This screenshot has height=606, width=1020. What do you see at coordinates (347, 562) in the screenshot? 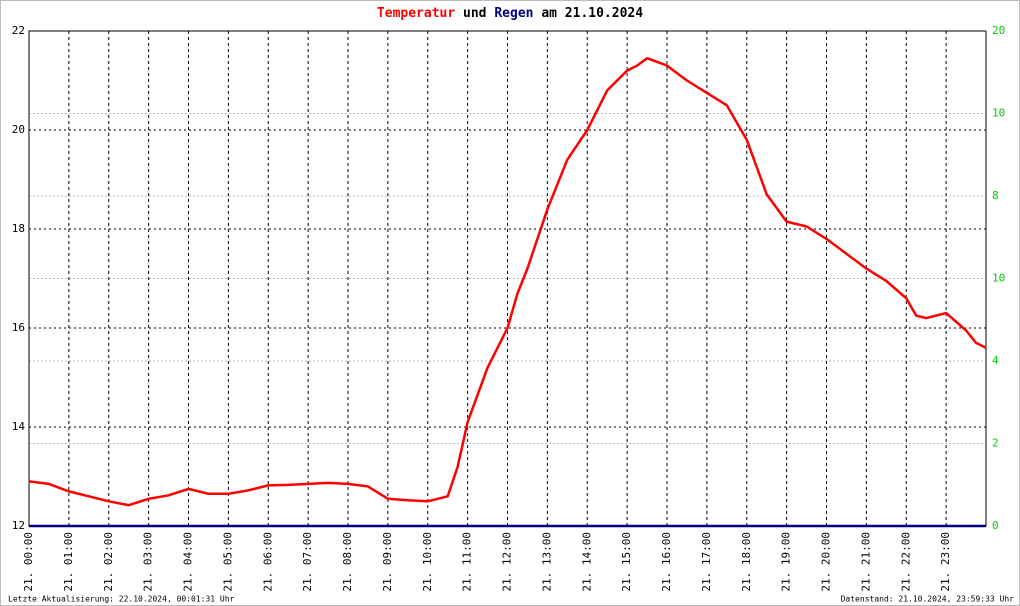
I see `x-tick-label: 21. 08:00` at bounding box center [347, 562].